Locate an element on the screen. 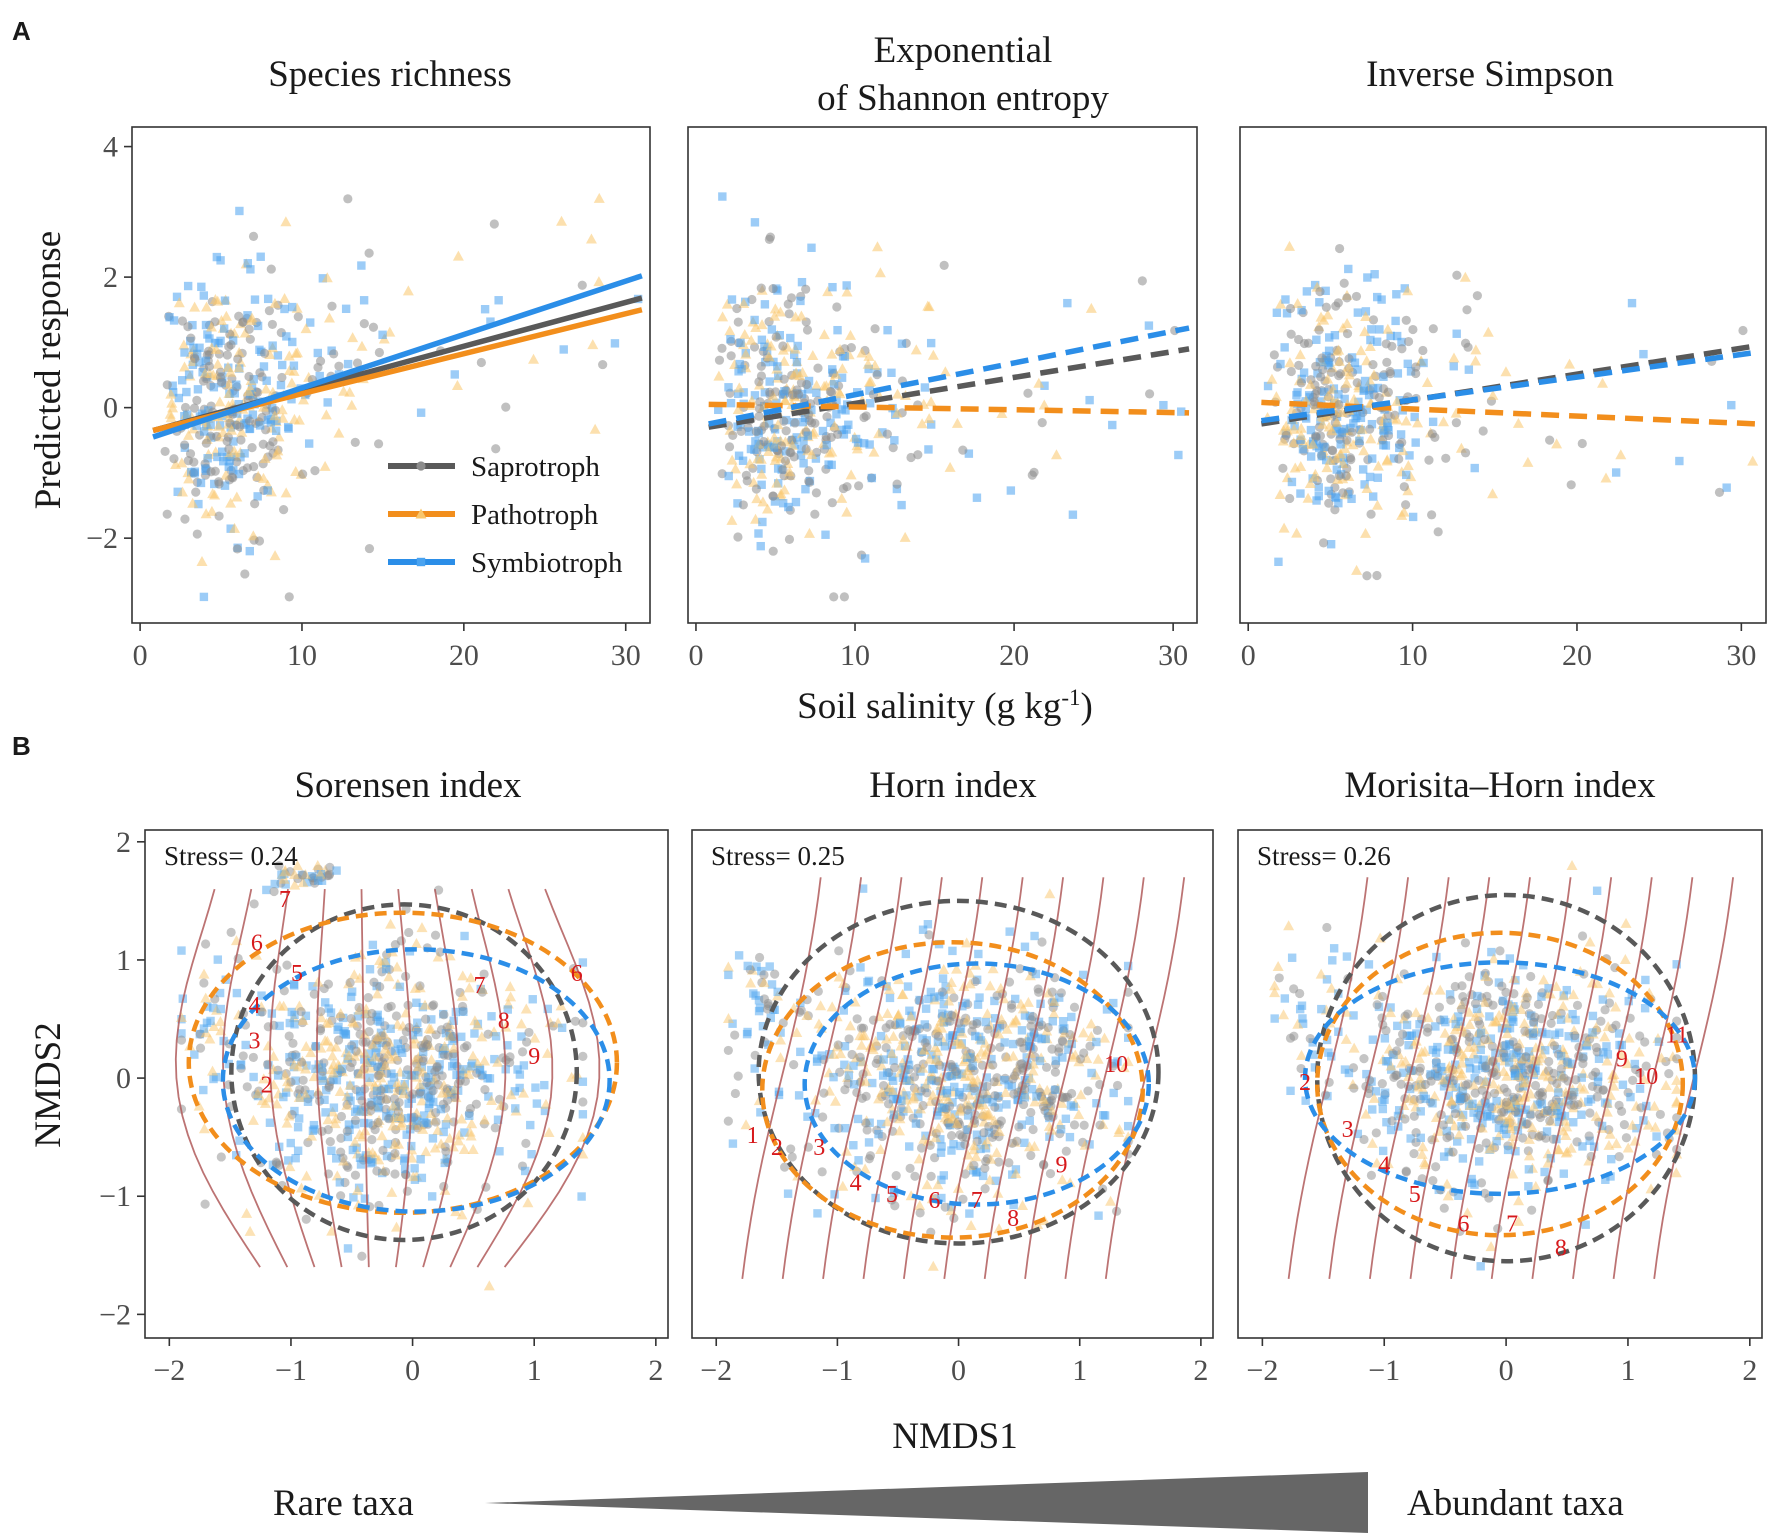  ellipse-symbiotroph is located at coordinates (1500, 1078).